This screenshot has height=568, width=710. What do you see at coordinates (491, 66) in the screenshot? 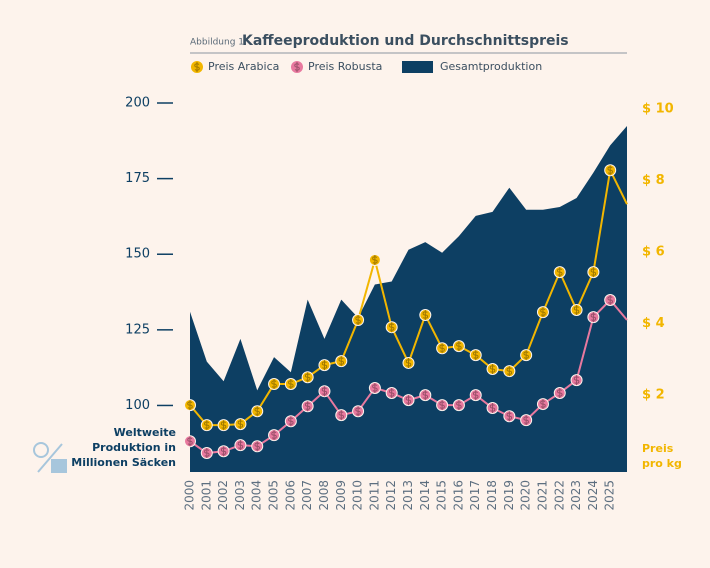
I see `legend-label: Gesamtproduktion` at bounding box center [491, 66].